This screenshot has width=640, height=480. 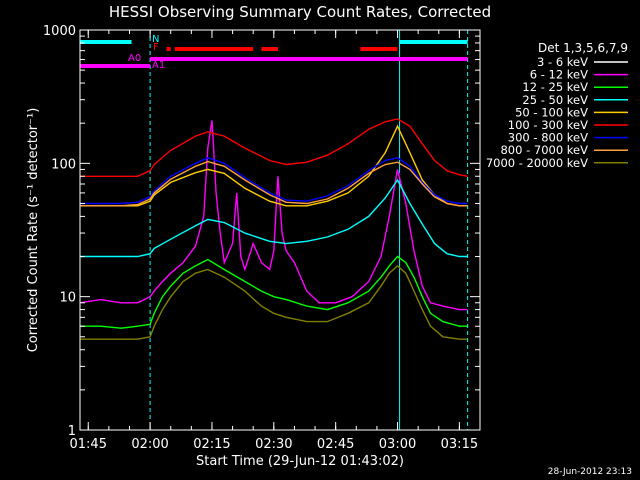 What do you see at coordinates (155, 39) in the screenshot?
I see `annotation-label-n: N` at bounding box center [155, 39].